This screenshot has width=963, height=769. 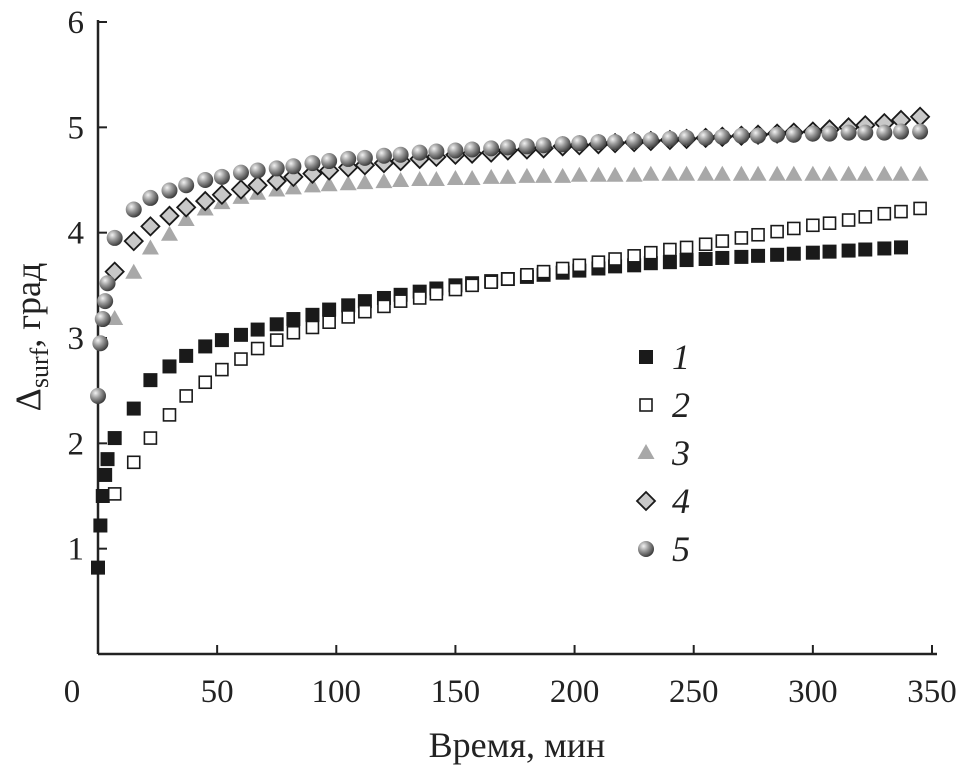 I want to click on legend-item: 3, so click(x=663, y=453).